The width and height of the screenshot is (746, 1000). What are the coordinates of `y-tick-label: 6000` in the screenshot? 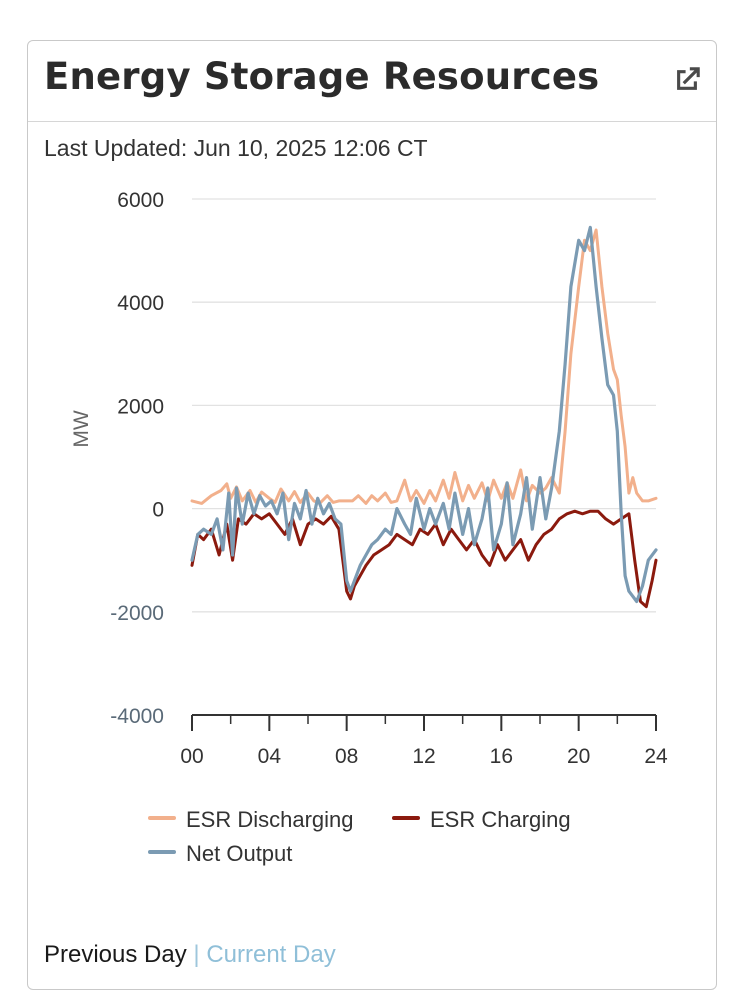 It's located at (140, 200).